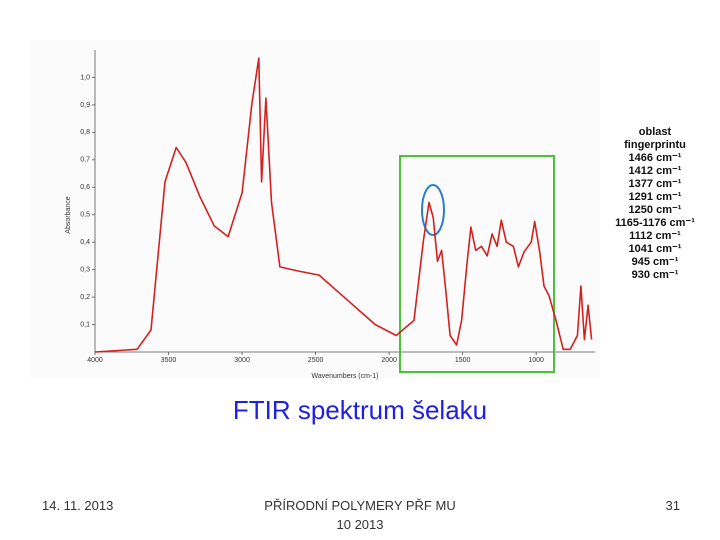  What do you see at coordinates (389, 360) in the screenshot?
I see `x-tick-label: 2000` at bounding box center [389, 360].